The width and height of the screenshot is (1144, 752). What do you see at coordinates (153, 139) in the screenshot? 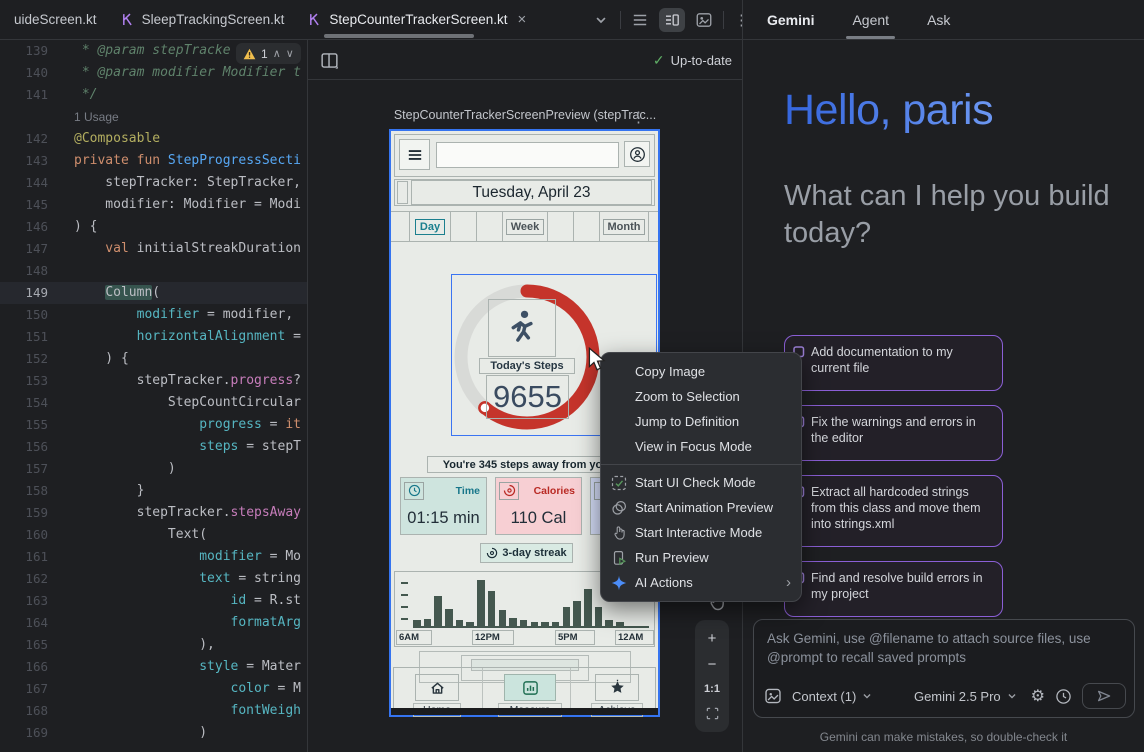
I see `code-line: 142 @Composable` at bounding box center [153, 139].